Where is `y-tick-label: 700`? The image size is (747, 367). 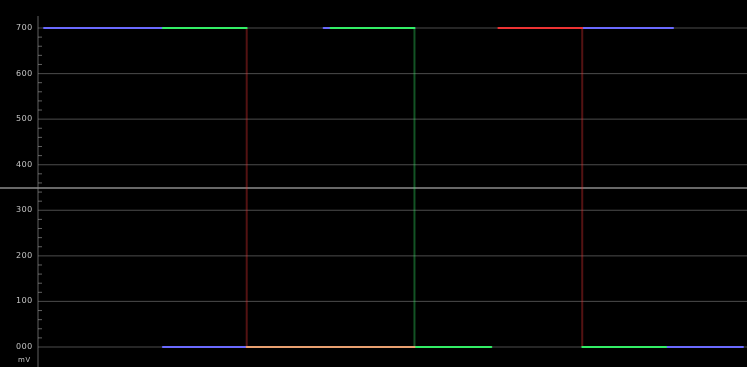 y-tick-label: 700 is located at coordinates (24, 27).